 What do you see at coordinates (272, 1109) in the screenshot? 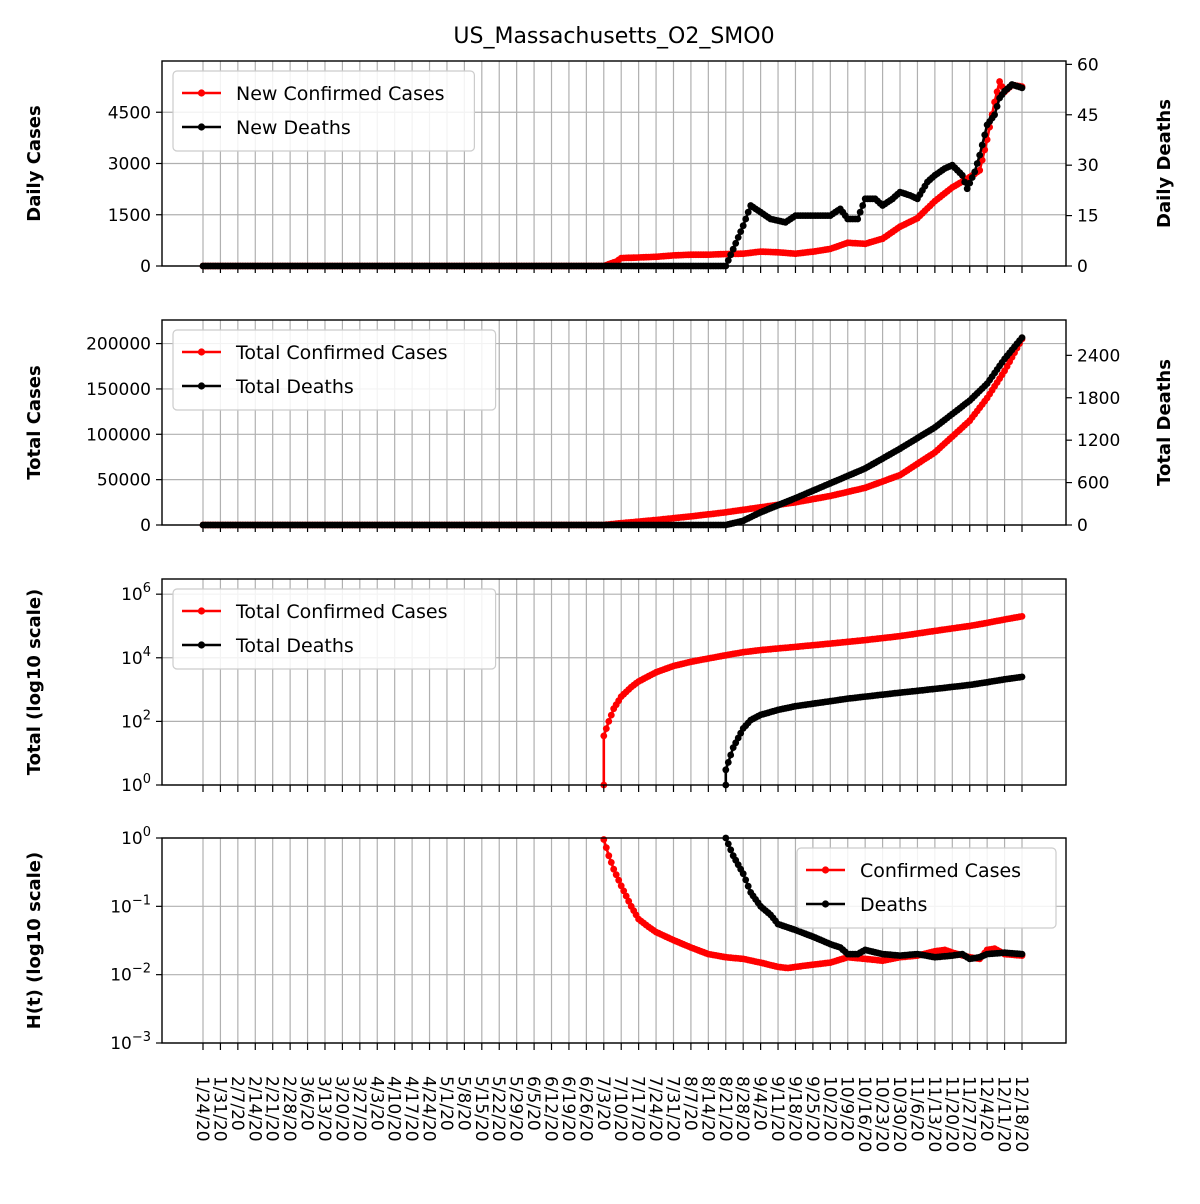
I see `x-tick-label: 2/21/20` at bounding box center [272, 1109].